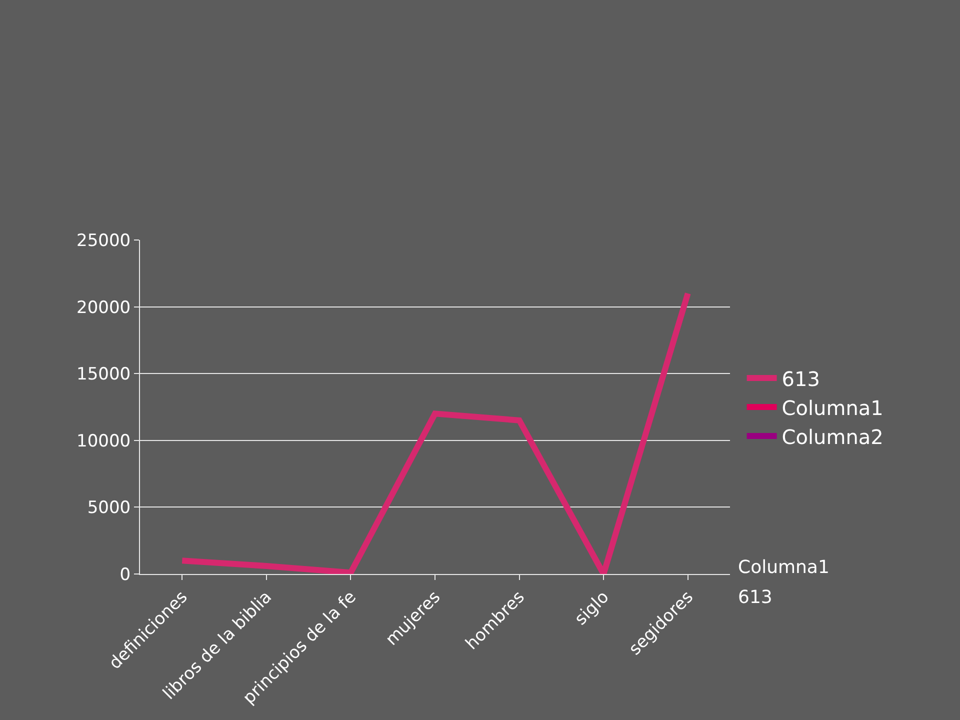 The image size is (960, 720). Describe the element at coordinates (784, 567) in the screenshot. I see `text: Columna1` at that location.